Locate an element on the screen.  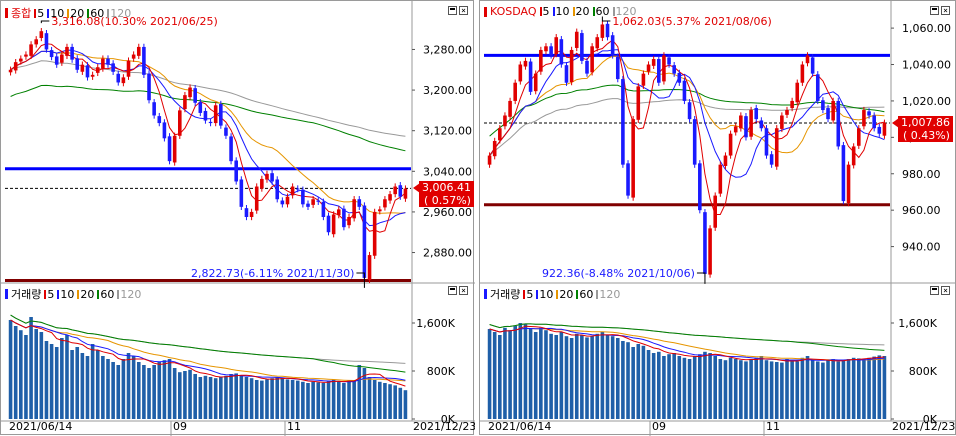
x-tick-label: 2021/06/14 is located at coordinates (40, 426).